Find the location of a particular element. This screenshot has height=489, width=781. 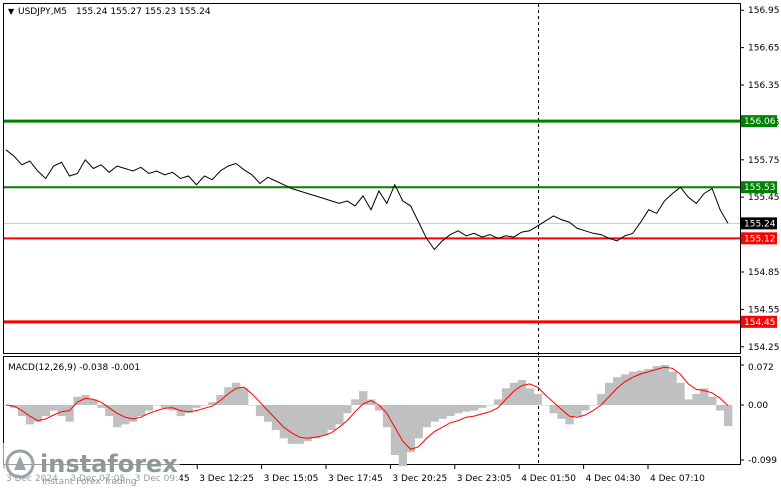

level-tag-label: 155.12 is located at coordinates (760, 239).